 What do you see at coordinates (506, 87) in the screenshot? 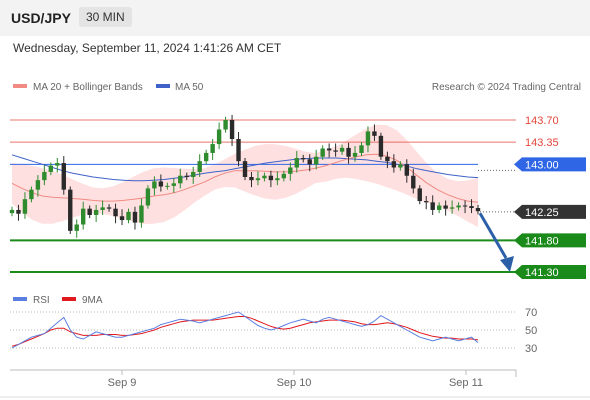
I see `source-label: Research © 2024 Trading Central` at bounding box center [506, 87].